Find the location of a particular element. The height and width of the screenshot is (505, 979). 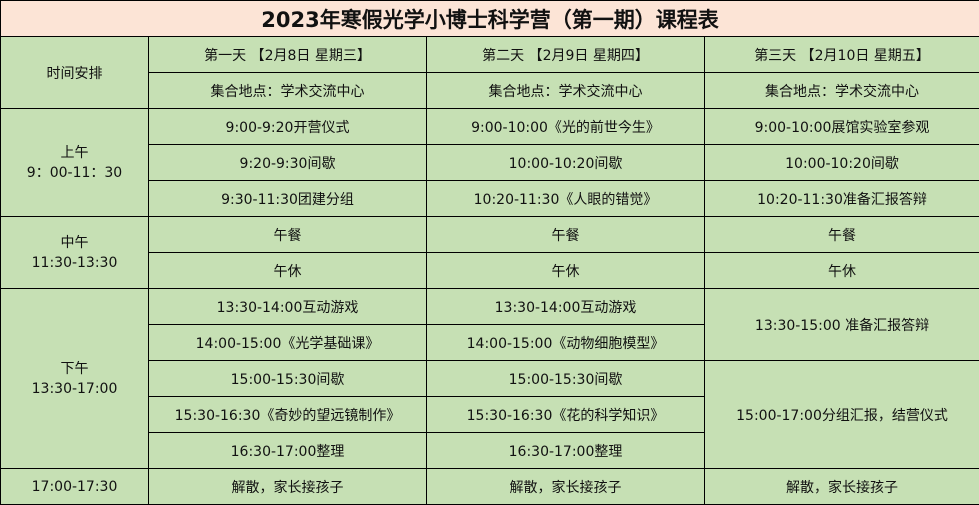

day-header: 第一天 【2月8日 星期三】 is located at coordinates (287, 54).